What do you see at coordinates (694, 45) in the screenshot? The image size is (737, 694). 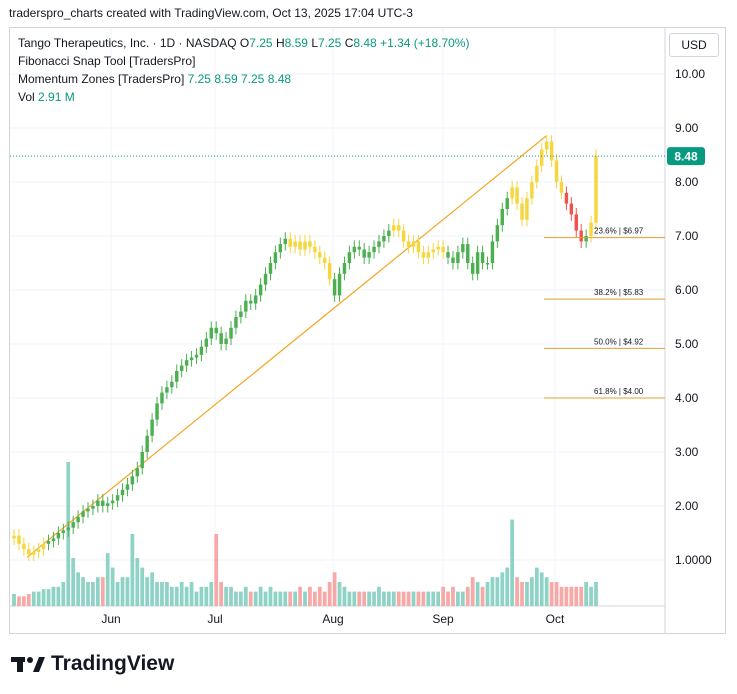 I see `currency-button: USD` at bounding box center [694, 45].